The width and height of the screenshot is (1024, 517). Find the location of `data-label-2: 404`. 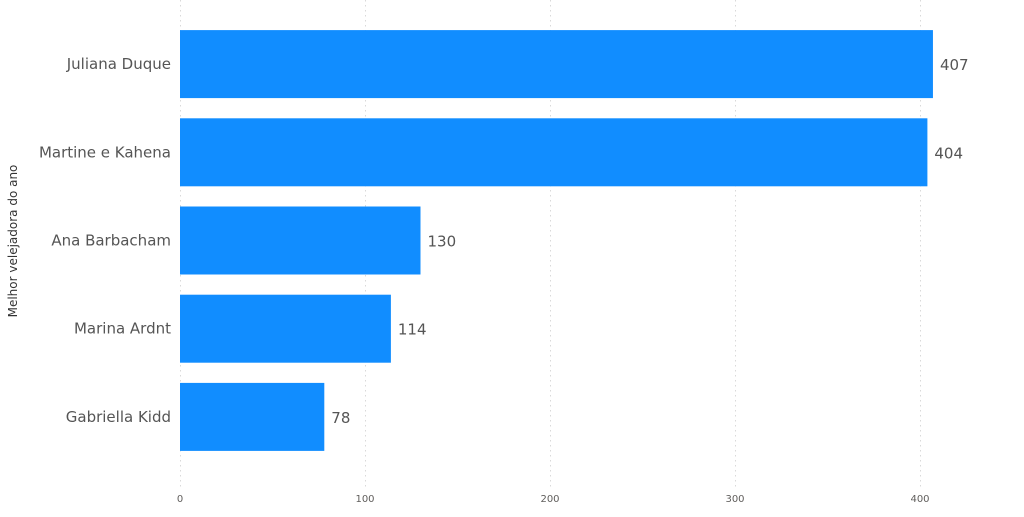

data-label-2: 404 is located at coordinates (948, 153).